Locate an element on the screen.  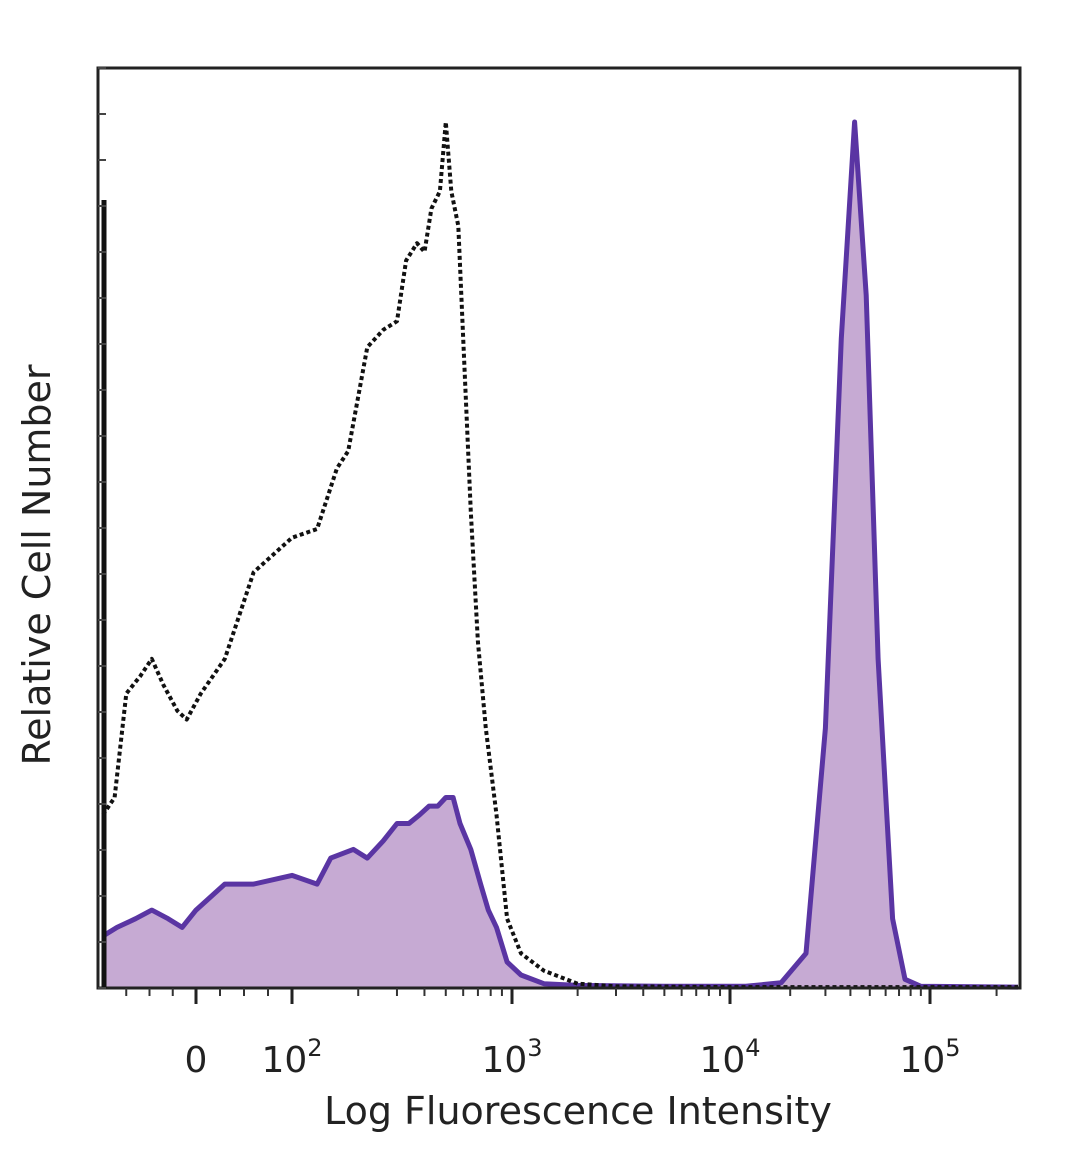
x-tick-label: 10² is located at coordinates (291, 1057).